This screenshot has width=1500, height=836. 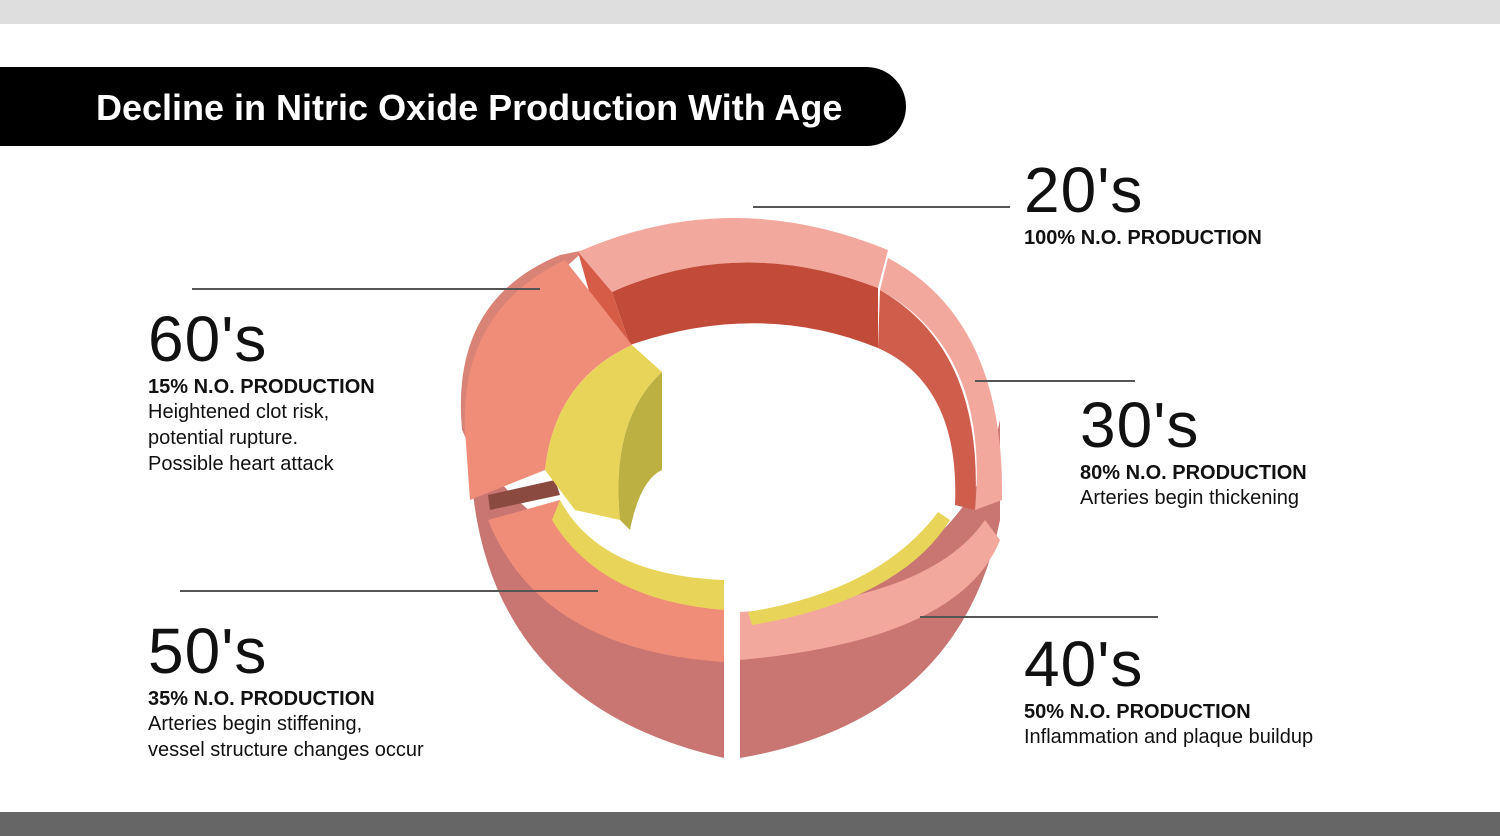 What do you see at coordinates (261, 699) in the screenshot?
I see `stage-50s-production: 35% N.O. PRODUCTION` at bounding box center [261, 699].